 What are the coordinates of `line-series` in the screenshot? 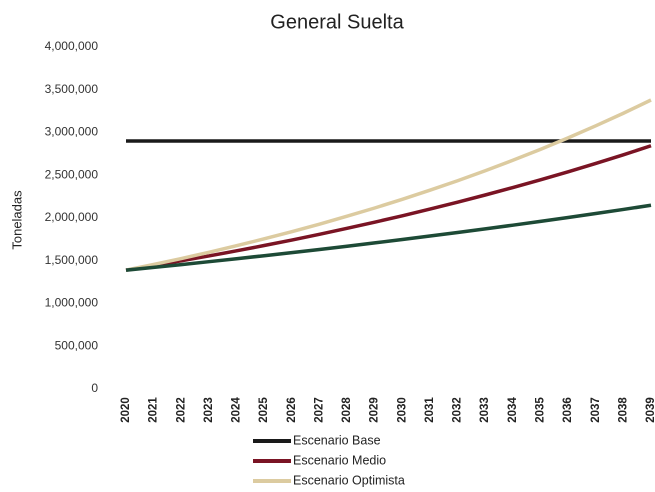 It's located at (388, 237).